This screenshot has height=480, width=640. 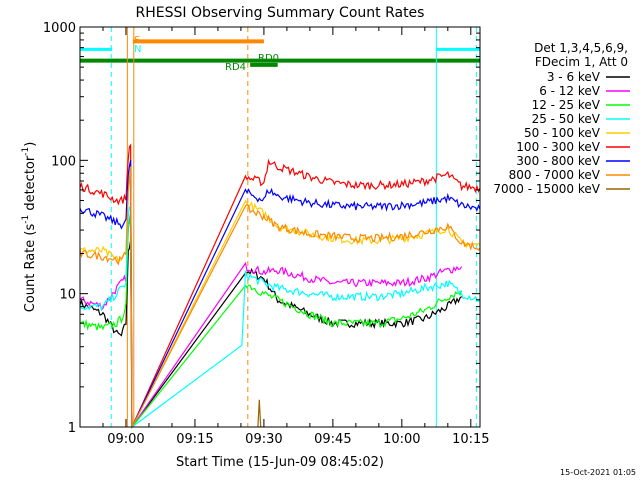 What do you see at coordinates (30, 185) in the screenshot?
I see `y-axis-label-mid: detector` at bounding box center [30, 185].